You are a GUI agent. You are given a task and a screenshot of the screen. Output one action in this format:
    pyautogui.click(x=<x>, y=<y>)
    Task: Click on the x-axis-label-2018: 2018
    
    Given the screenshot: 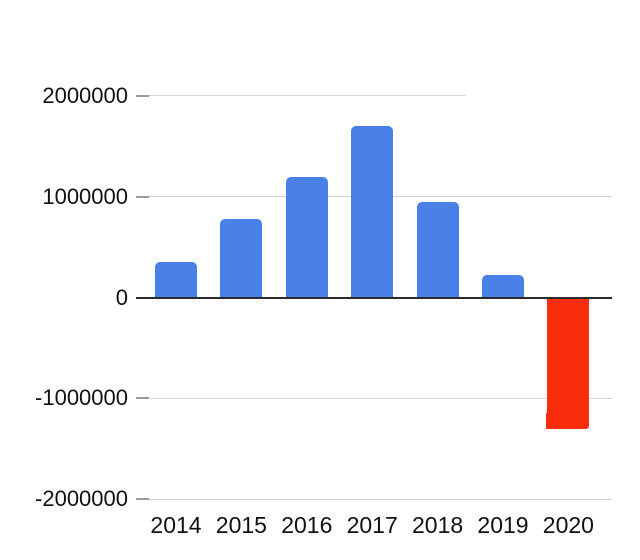 What is the action you would take?
    pyautogui.click(x=438, y=525)
    